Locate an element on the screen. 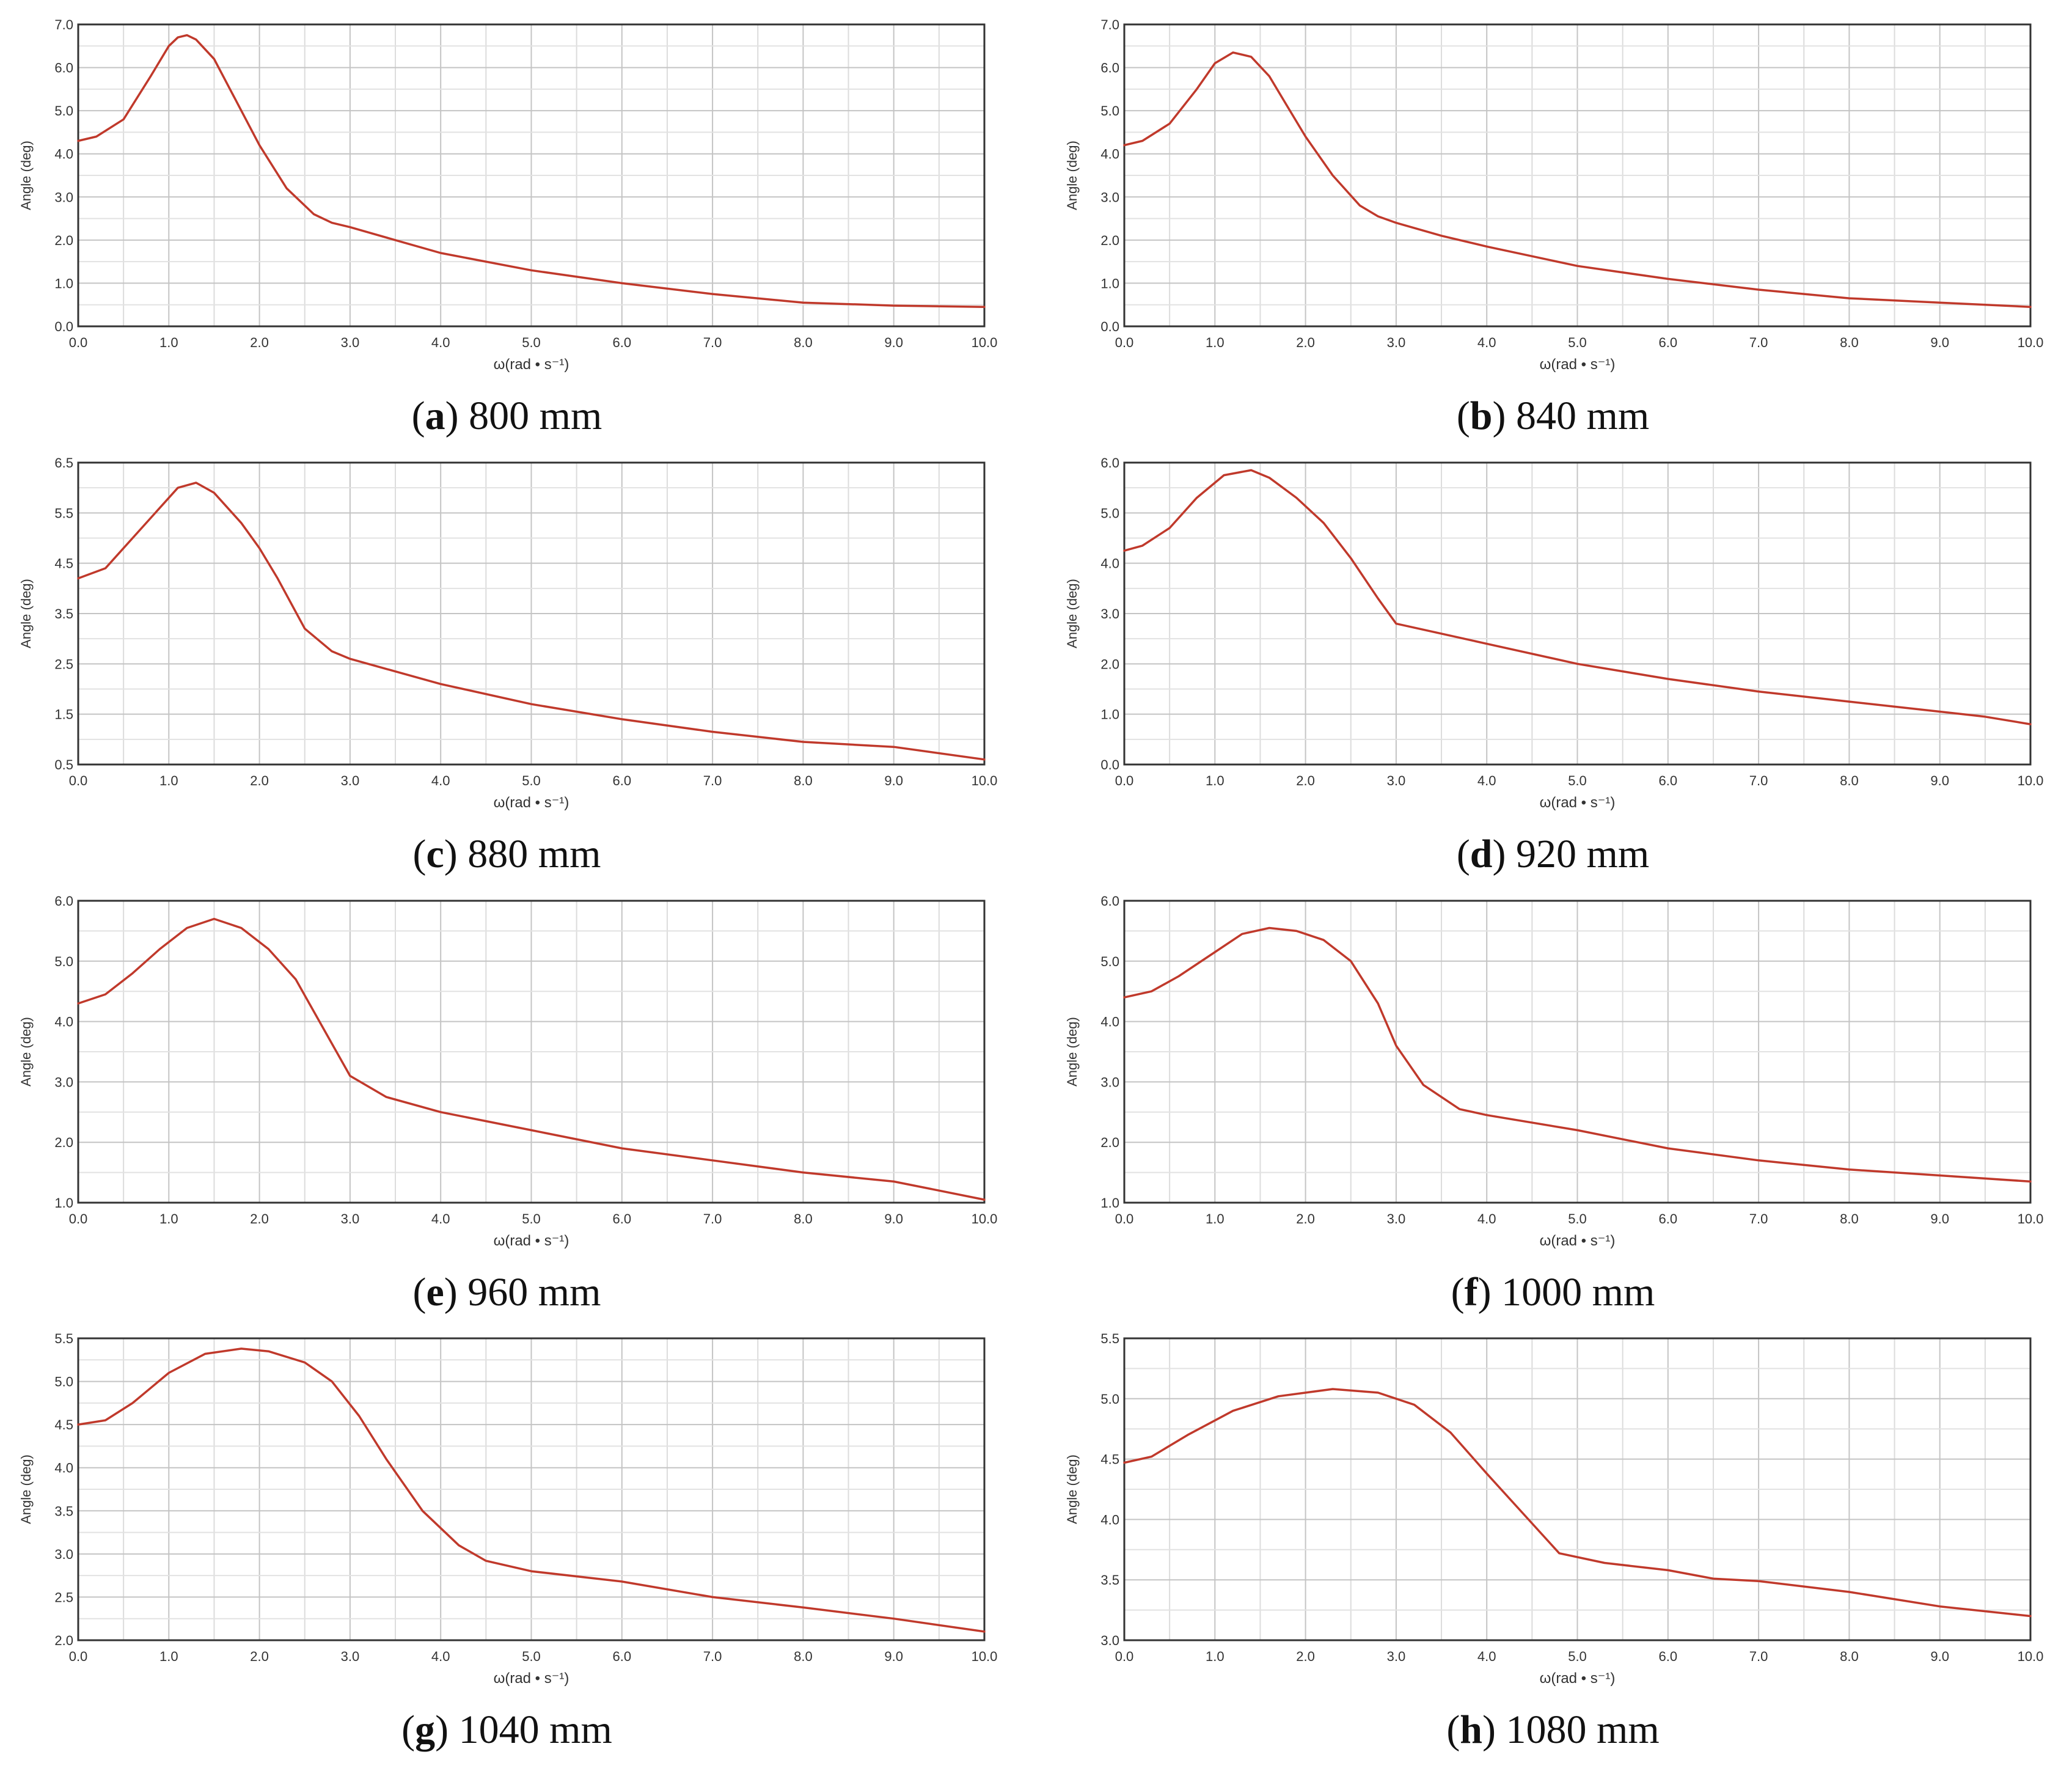 The width and height of the screenshot is (2072, 1771). caption-text: 960 mm is located at coordinates (529, 1292).